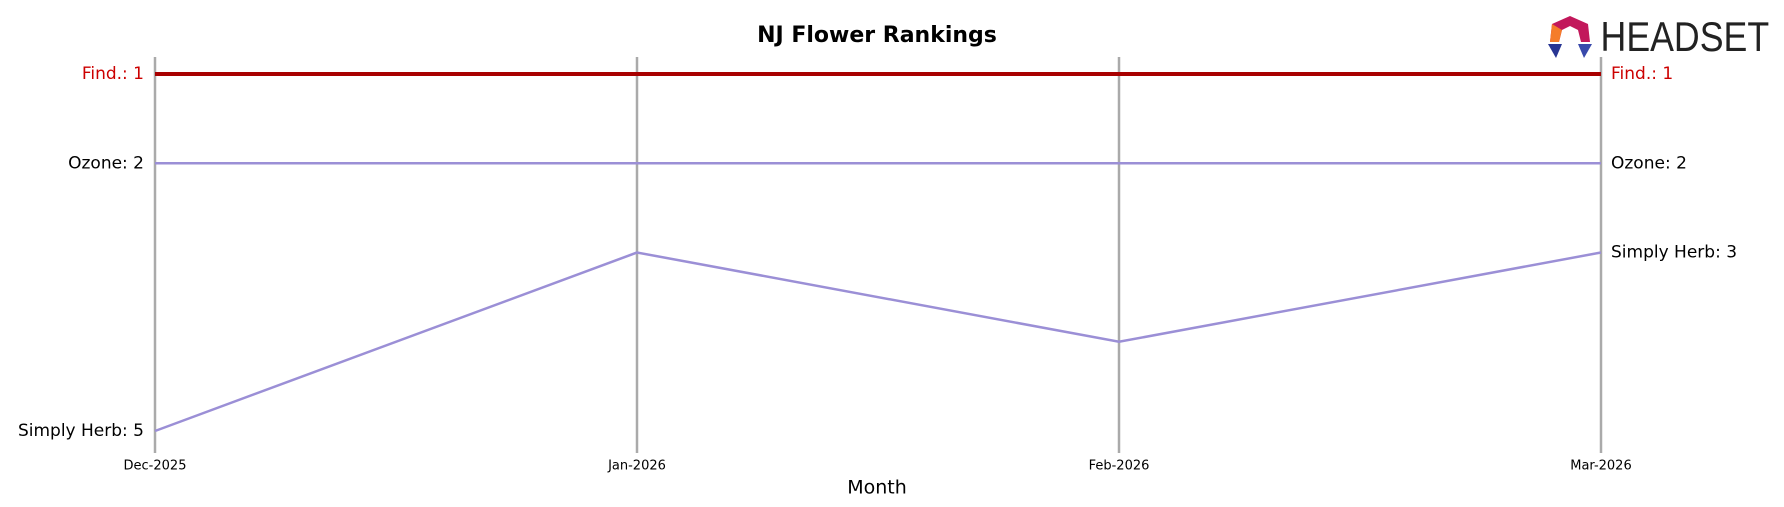 This screenshot has width=1784, height=507. What do you see at coordinates (636, 466) in the screenshot?
I see `x-tick-label: Jan-2026` at bounding box center [636, 466].